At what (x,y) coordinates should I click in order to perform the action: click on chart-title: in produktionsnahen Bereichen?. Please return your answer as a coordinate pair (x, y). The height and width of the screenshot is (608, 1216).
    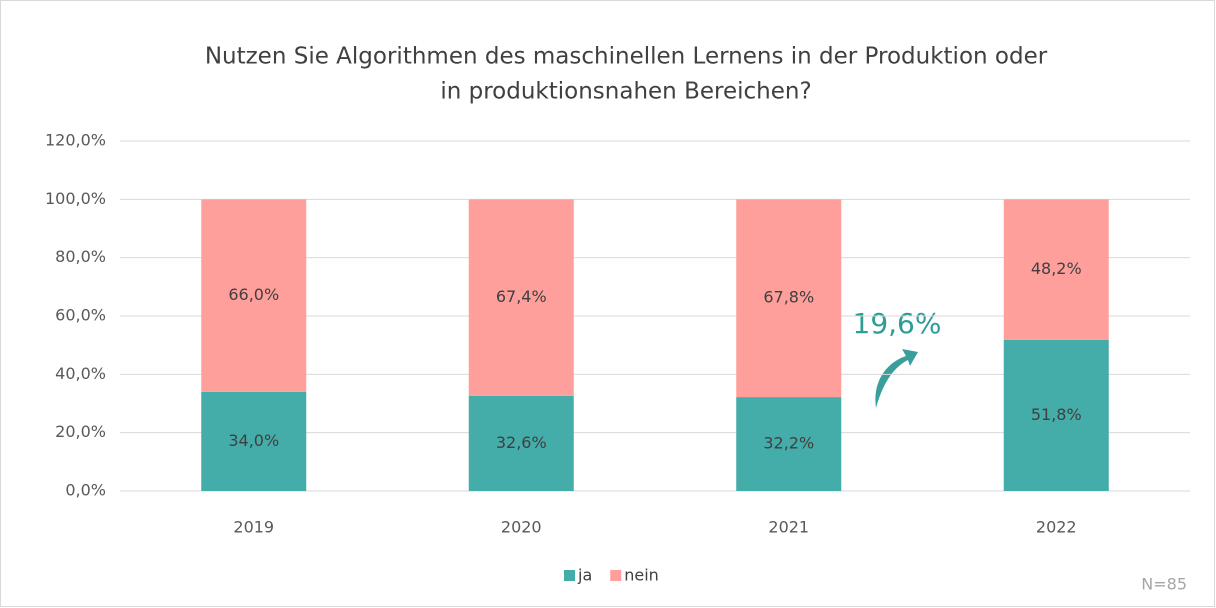
    Looking at the image, I should click on (625, 92).